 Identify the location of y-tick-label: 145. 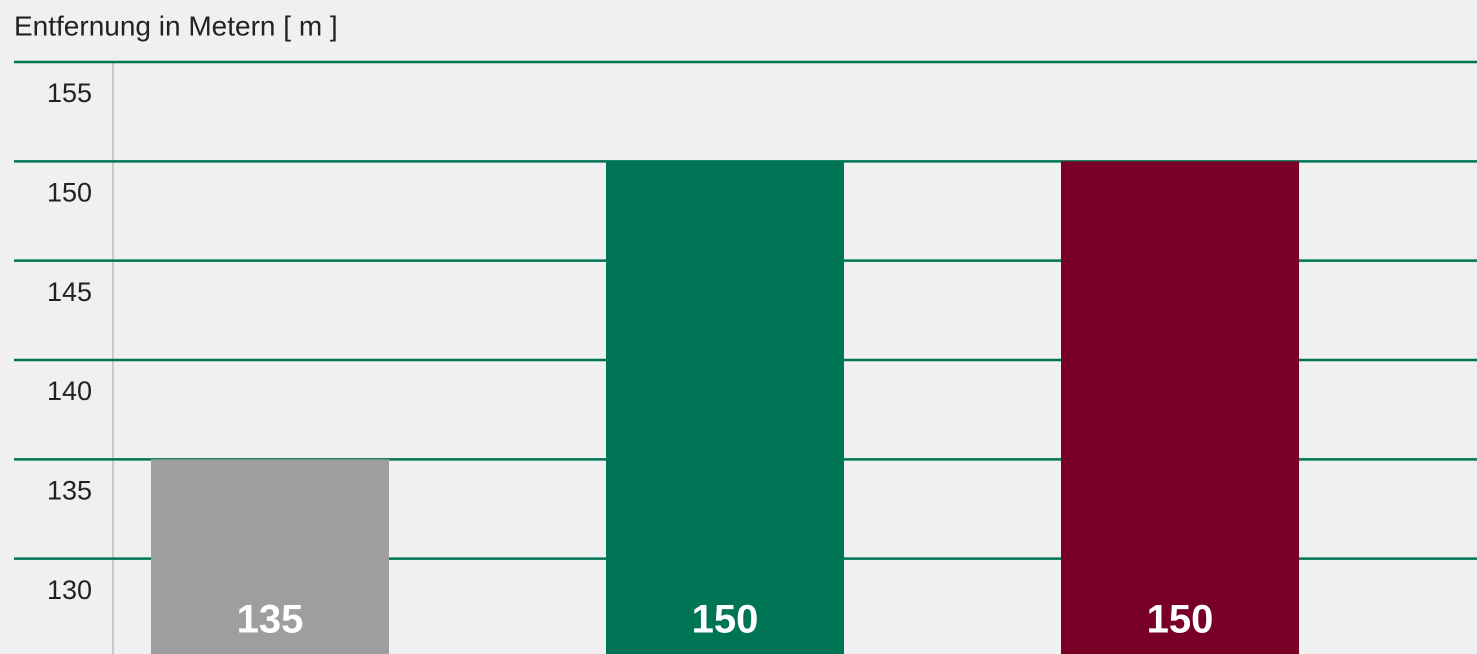
(69, 292).